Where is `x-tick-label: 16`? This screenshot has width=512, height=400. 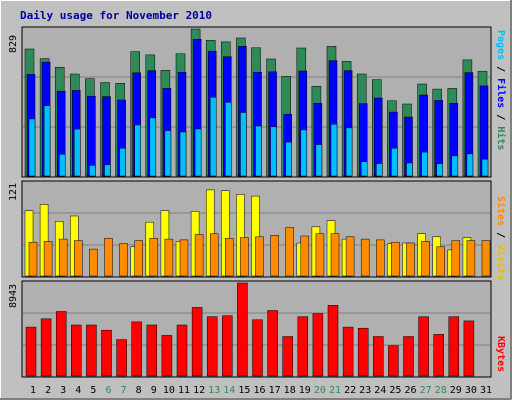
x-tick-label: 16 is located at coordinates (259, 390).